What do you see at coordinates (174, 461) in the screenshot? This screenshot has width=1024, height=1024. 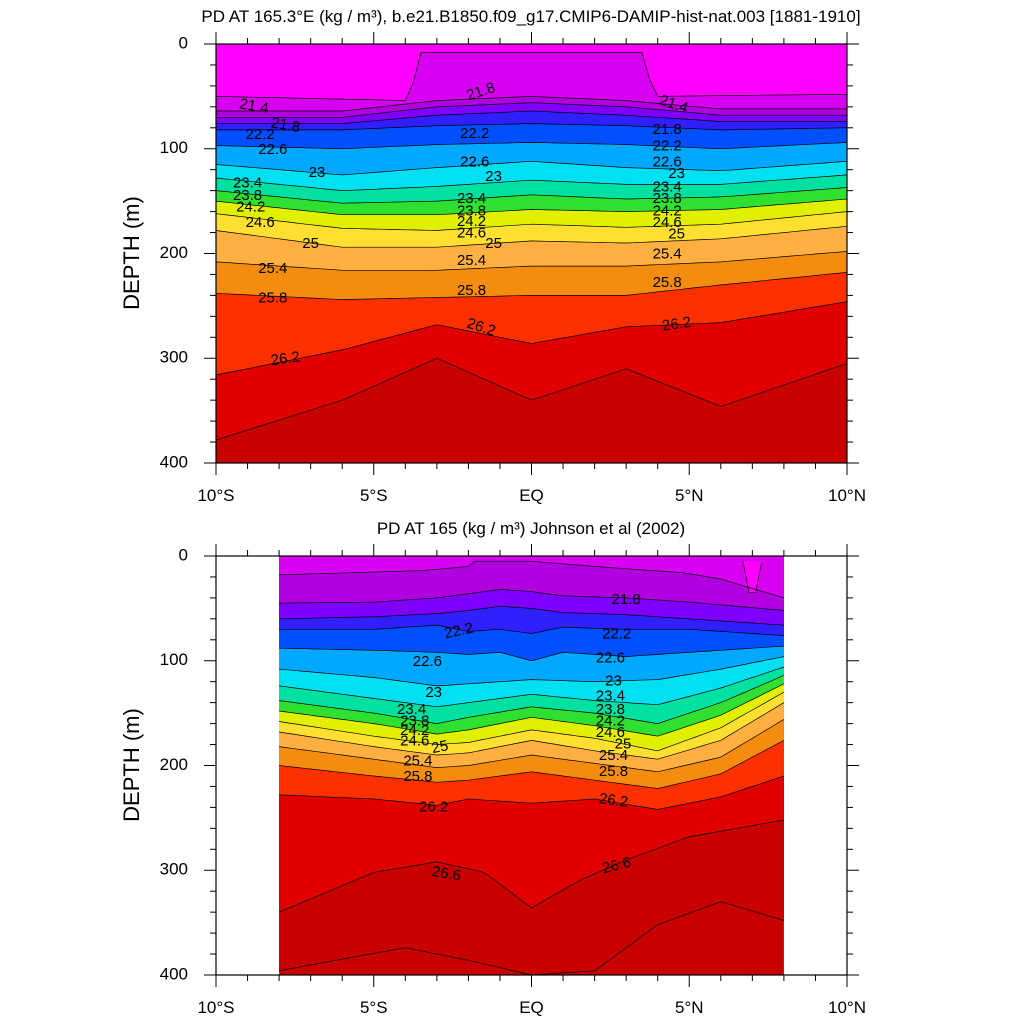 I see `y-tick-label: 400` at bounding box center [174, 461].